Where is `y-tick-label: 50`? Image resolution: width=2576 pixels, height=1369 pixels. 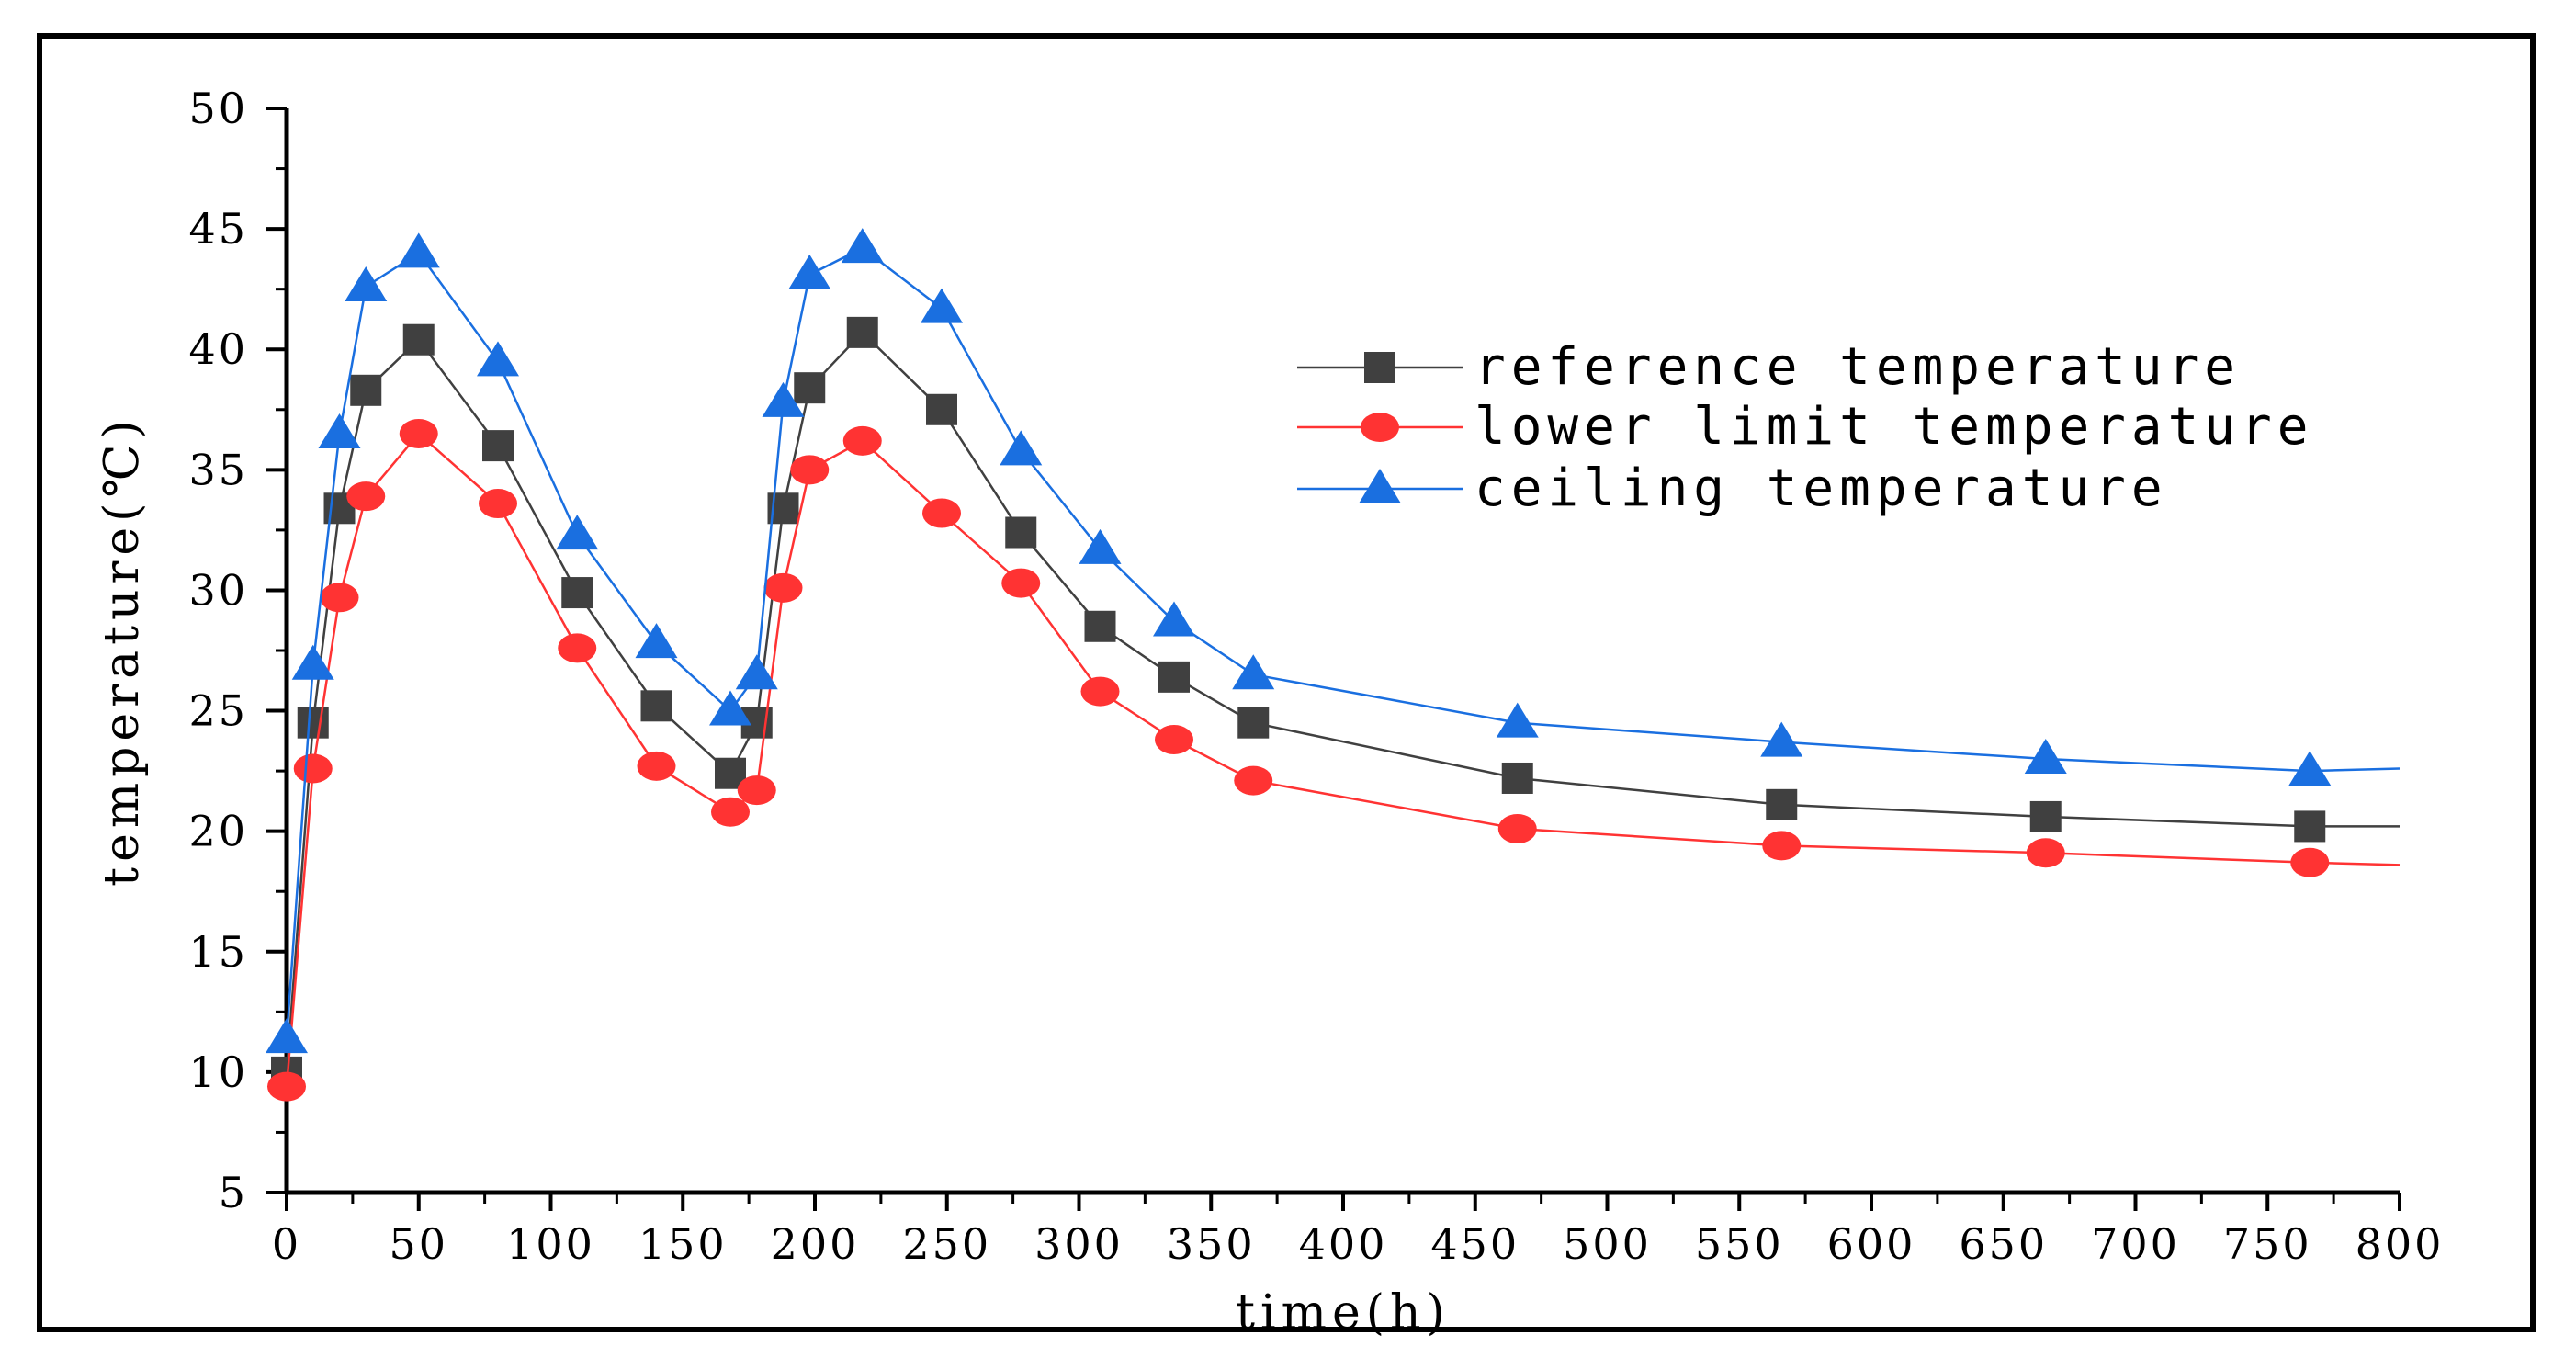 y-tick-label: 50 is located at coordinates (218, 108).